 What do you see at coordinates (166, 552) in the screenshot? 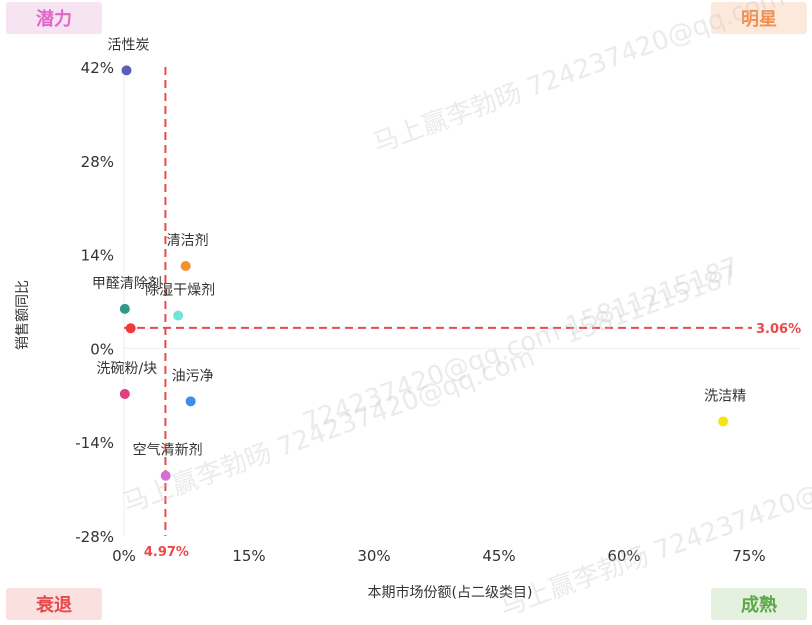
I see `reference-label-x: 4.97%` at bounding box center [166, 552].